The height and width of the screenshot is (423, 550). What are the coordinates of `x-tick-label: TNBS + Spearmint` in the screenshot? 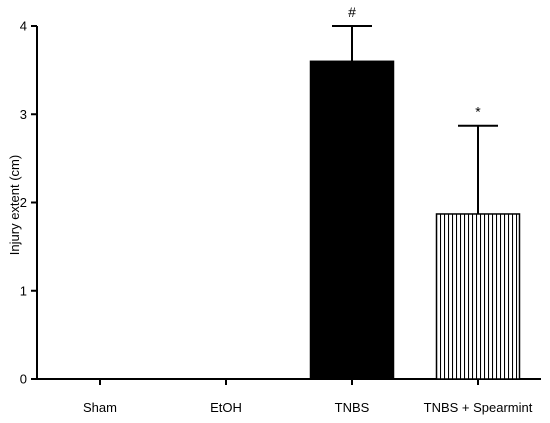 It's located at (478, 407).